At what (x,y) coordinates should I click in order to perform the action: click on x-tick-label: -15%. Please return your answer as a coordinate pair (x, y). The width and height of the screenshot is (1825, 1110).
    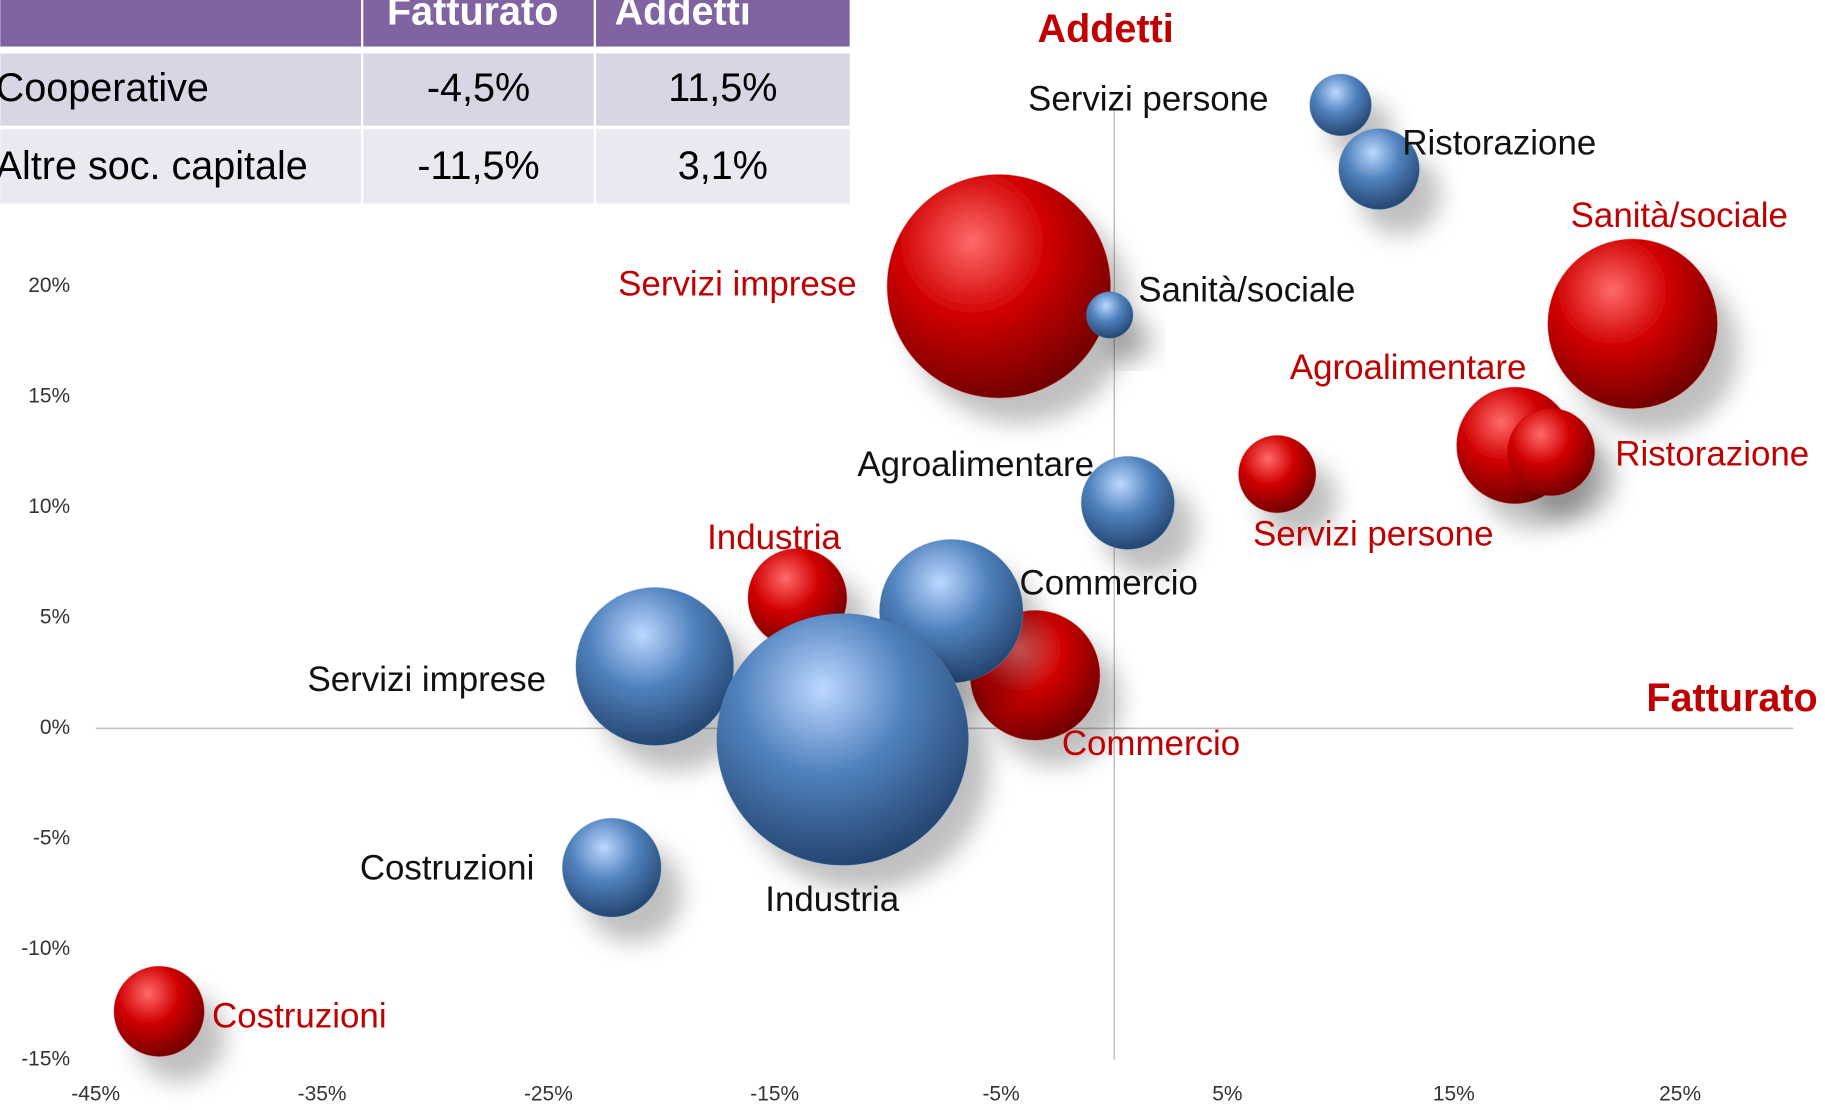
    Looking at the image, I should click on (774, 1093).